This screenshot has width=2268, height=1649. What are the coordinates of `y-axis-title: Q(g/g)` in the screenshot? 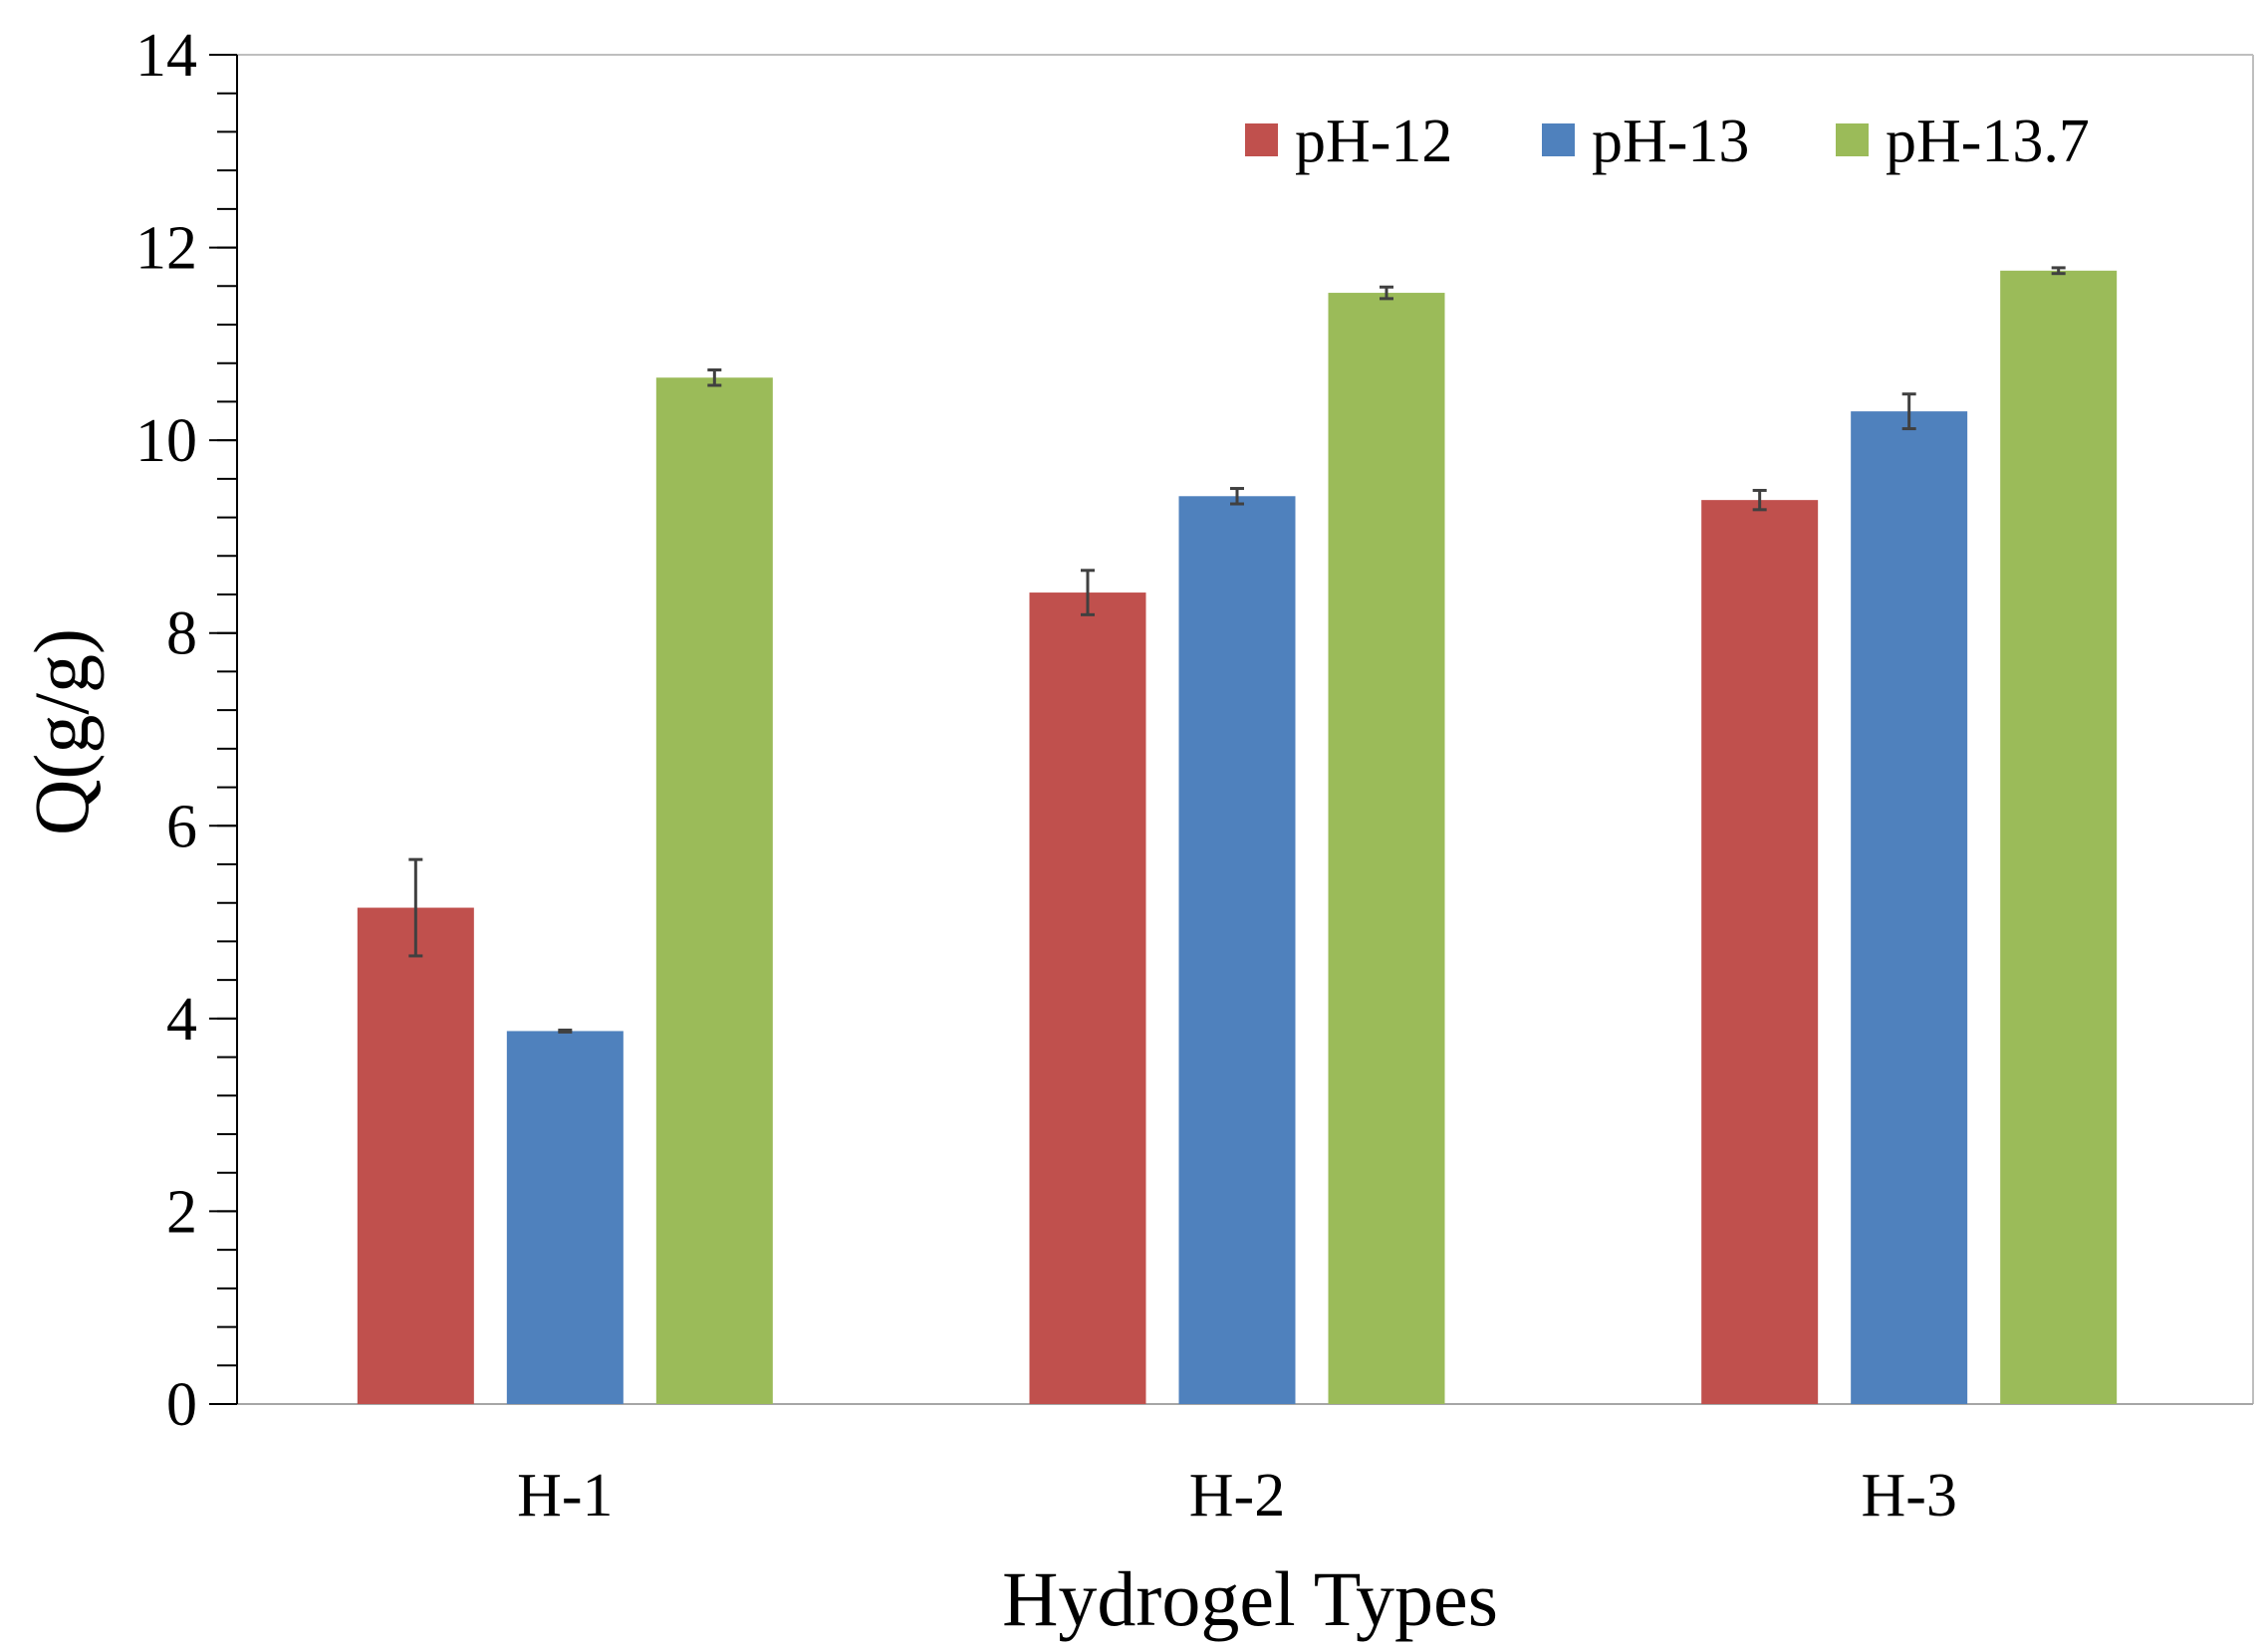 It's located at (61, 731).